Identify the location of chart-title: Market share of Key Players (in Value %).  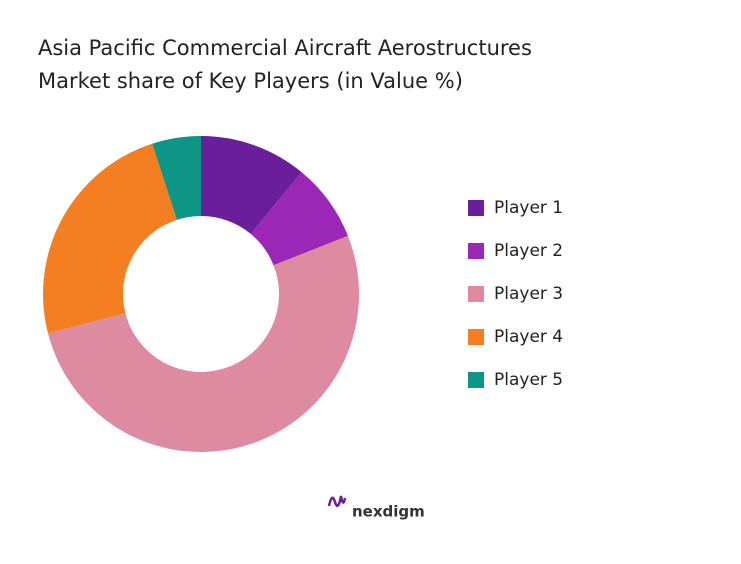
(250, 81).